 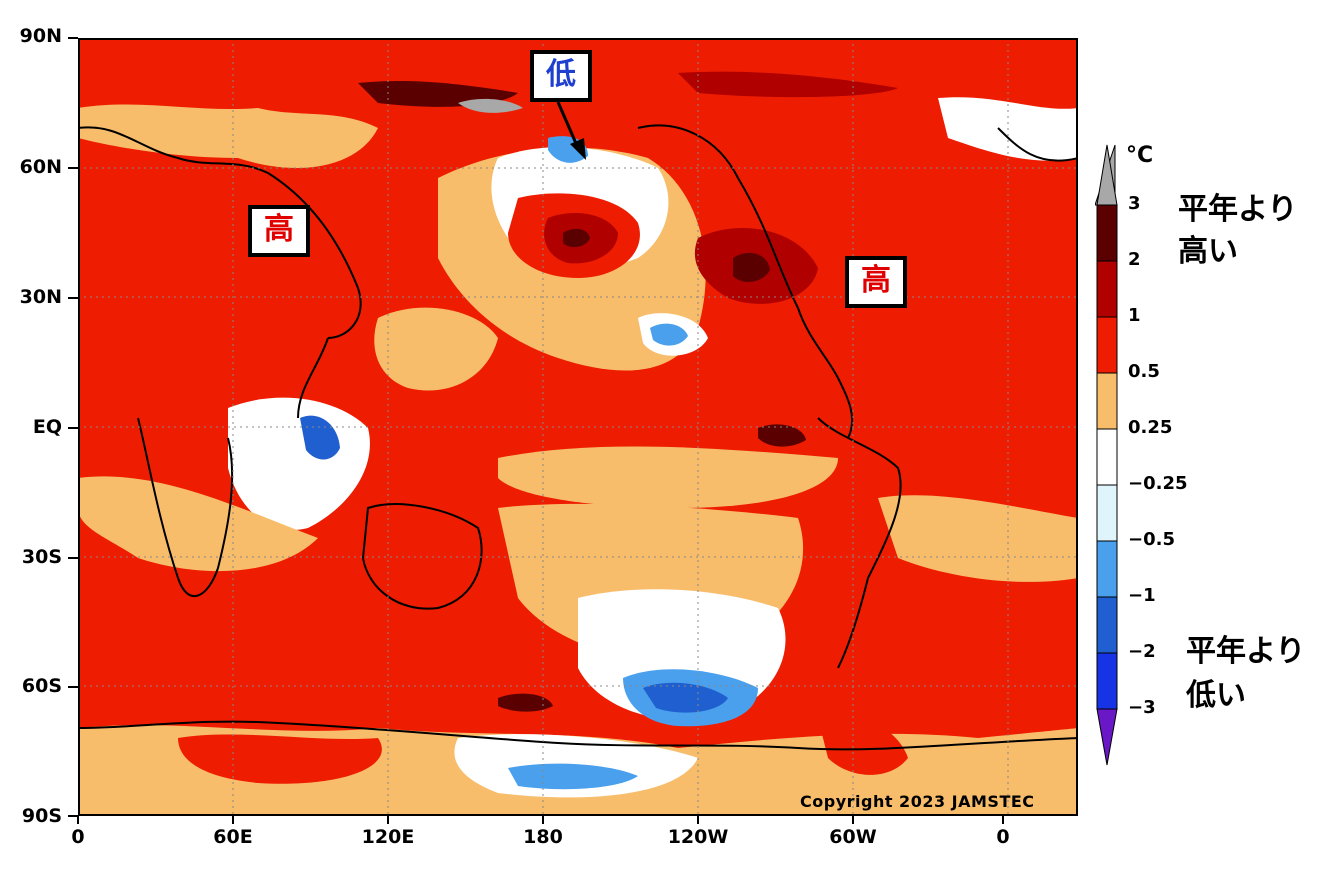 What do you see at coordinates (41, 686) in the screenshot?
I see `y-label-60s: 60S` at bounding box center [41, 686].